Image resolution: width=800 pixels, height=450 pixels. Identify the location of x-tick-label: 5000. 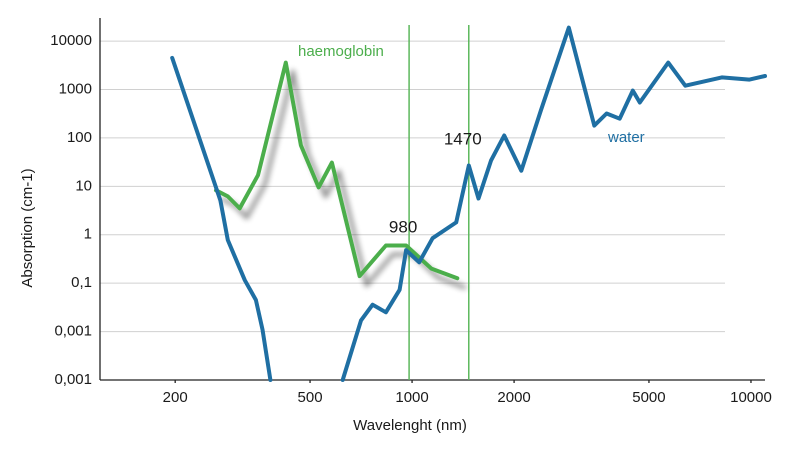
(648, 397).